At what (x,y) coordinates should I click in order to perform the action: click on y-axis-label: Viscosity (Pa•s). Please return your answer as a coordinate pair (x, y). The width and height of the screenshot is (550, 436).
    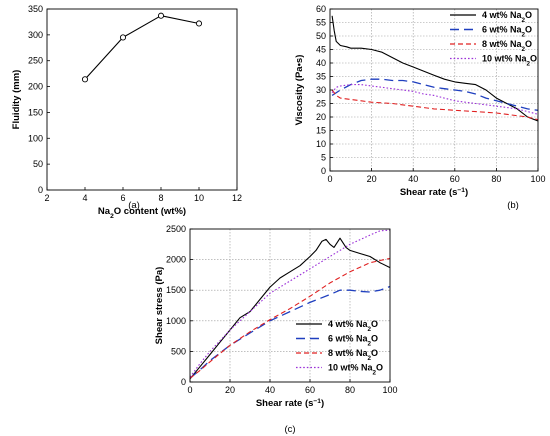
    Looking at the image, I should click on (299, 90).